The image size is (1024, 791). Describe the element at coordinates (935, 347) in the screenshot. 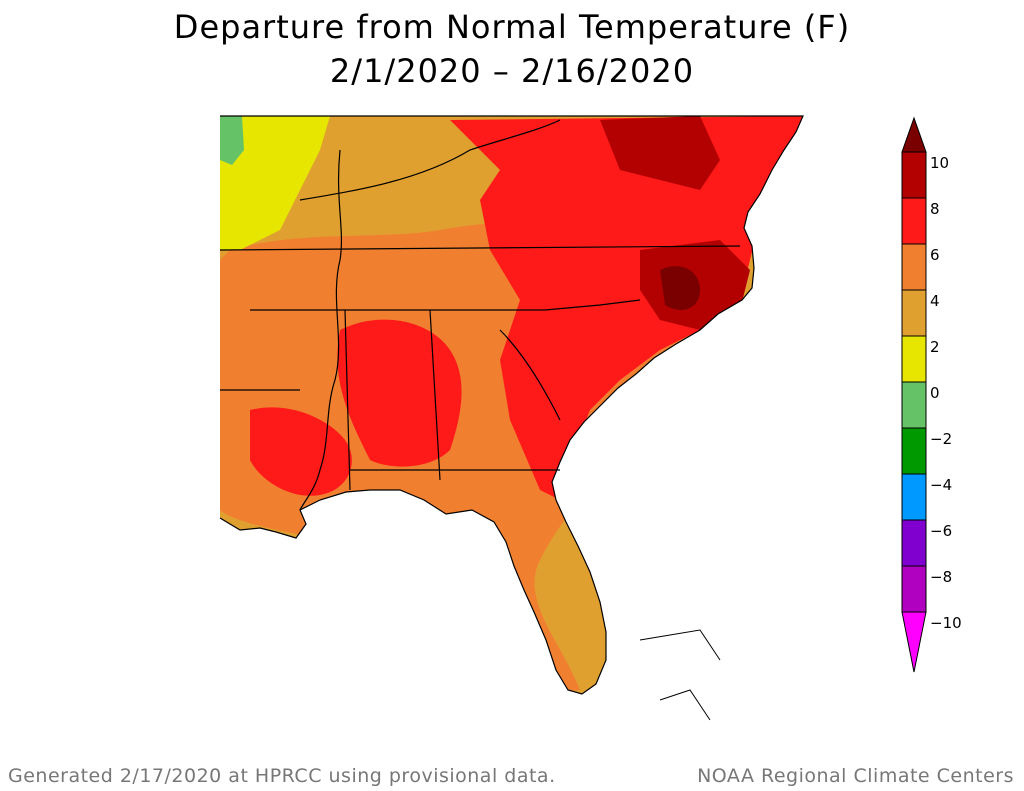

I see `legend-label-2: 2` at that location.